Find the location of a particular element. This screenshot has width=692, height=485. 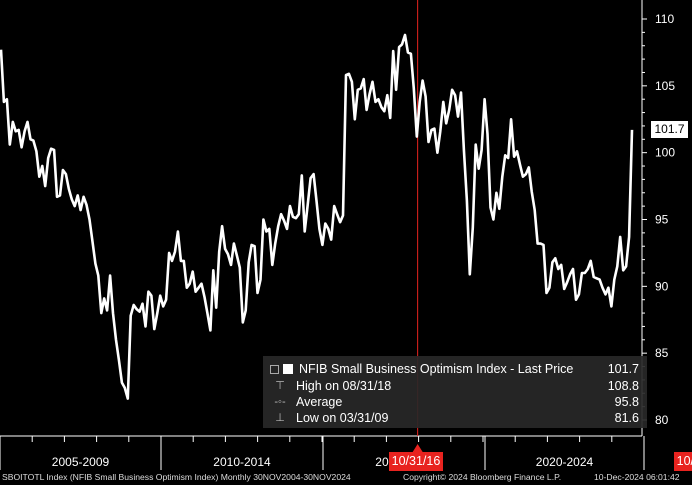

footer-copyright: Copyright© 2024 Bloomberg Finance L.P. is located at coordinates (482, 477).